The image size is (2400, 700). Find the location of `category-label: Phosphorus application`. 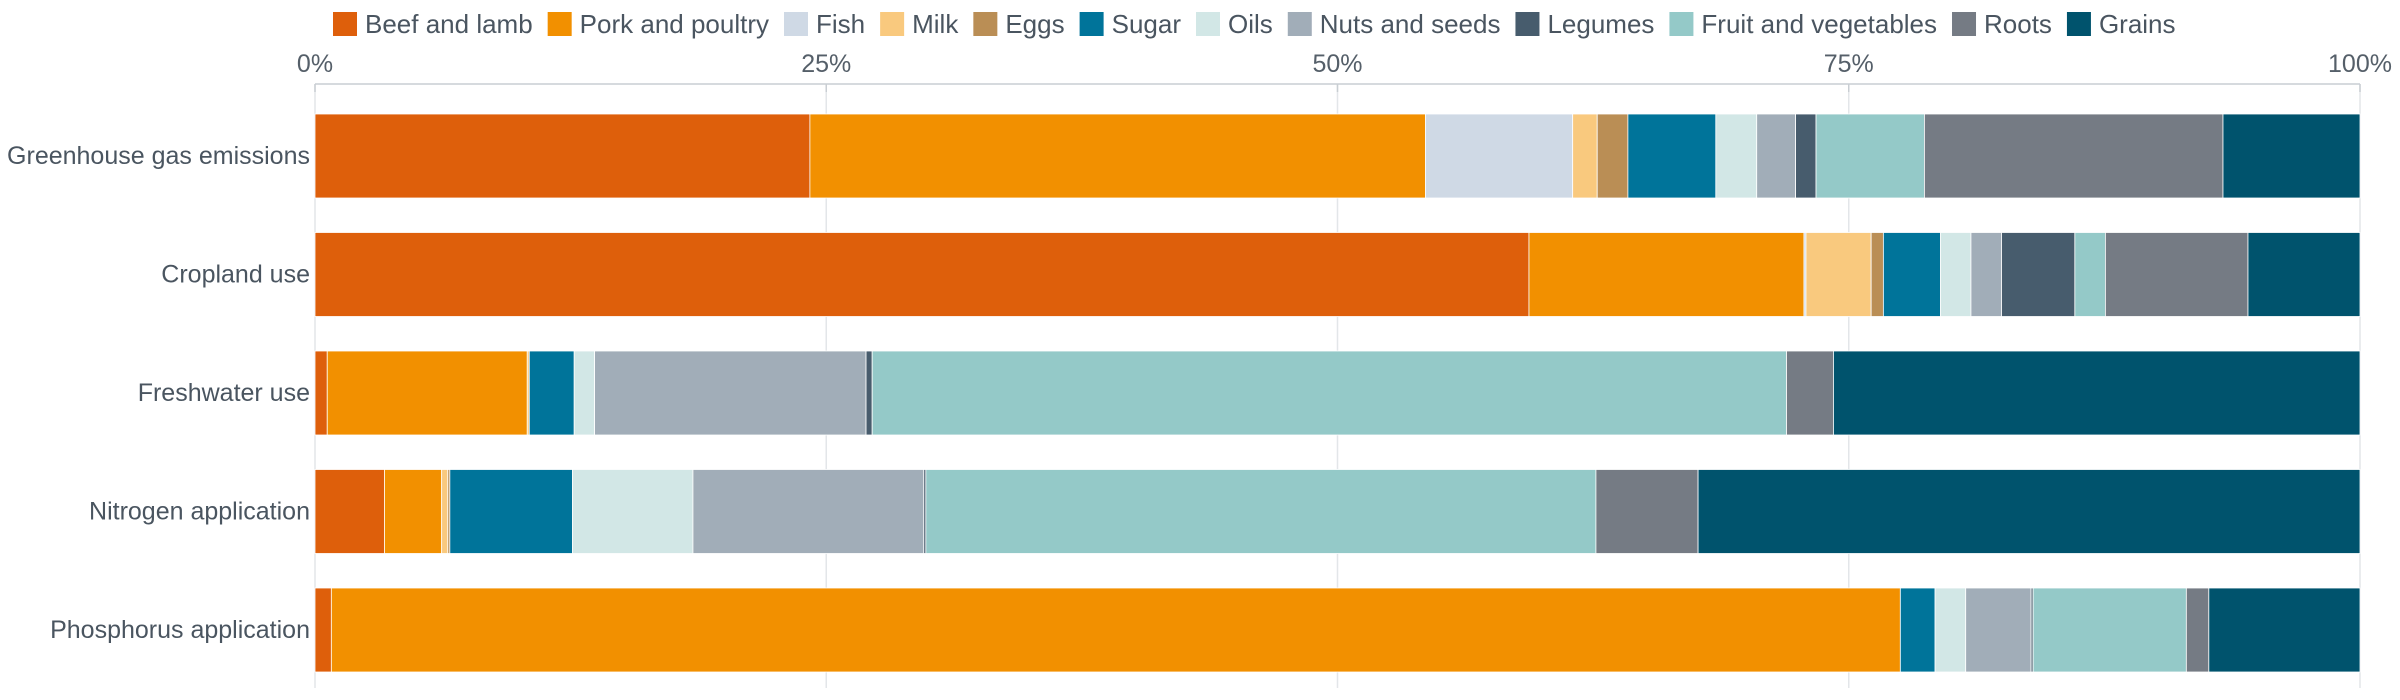

category-label: Phosphorus application is located at coordinates (180, 630).